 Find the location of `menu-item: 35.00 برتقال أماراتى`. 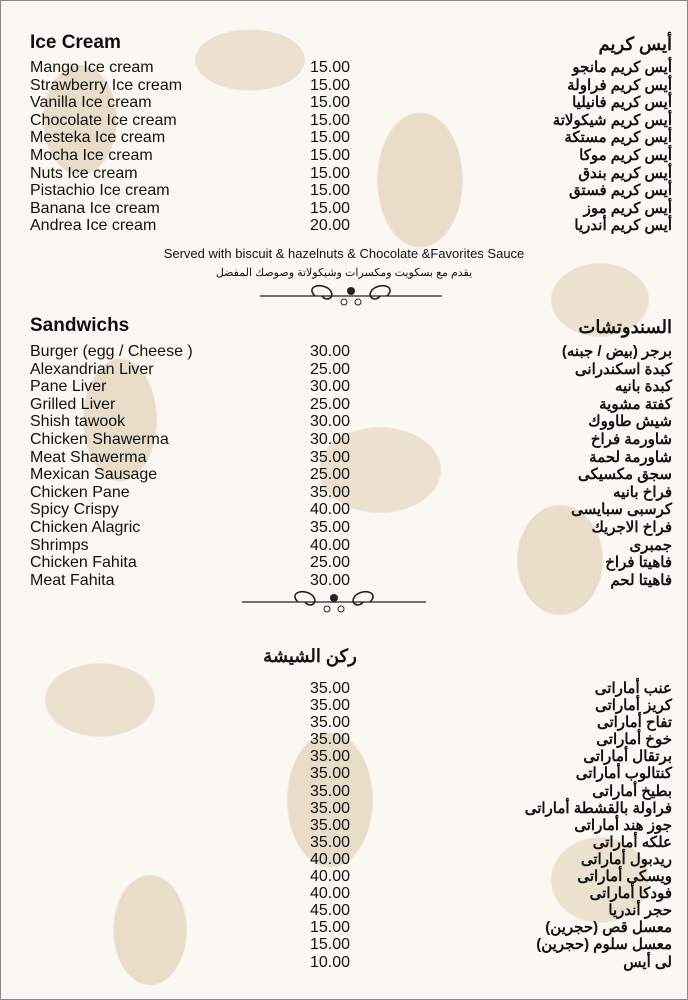

menu-item: 35.00 برتقال أماراتى is located at coordinates (344, 756).